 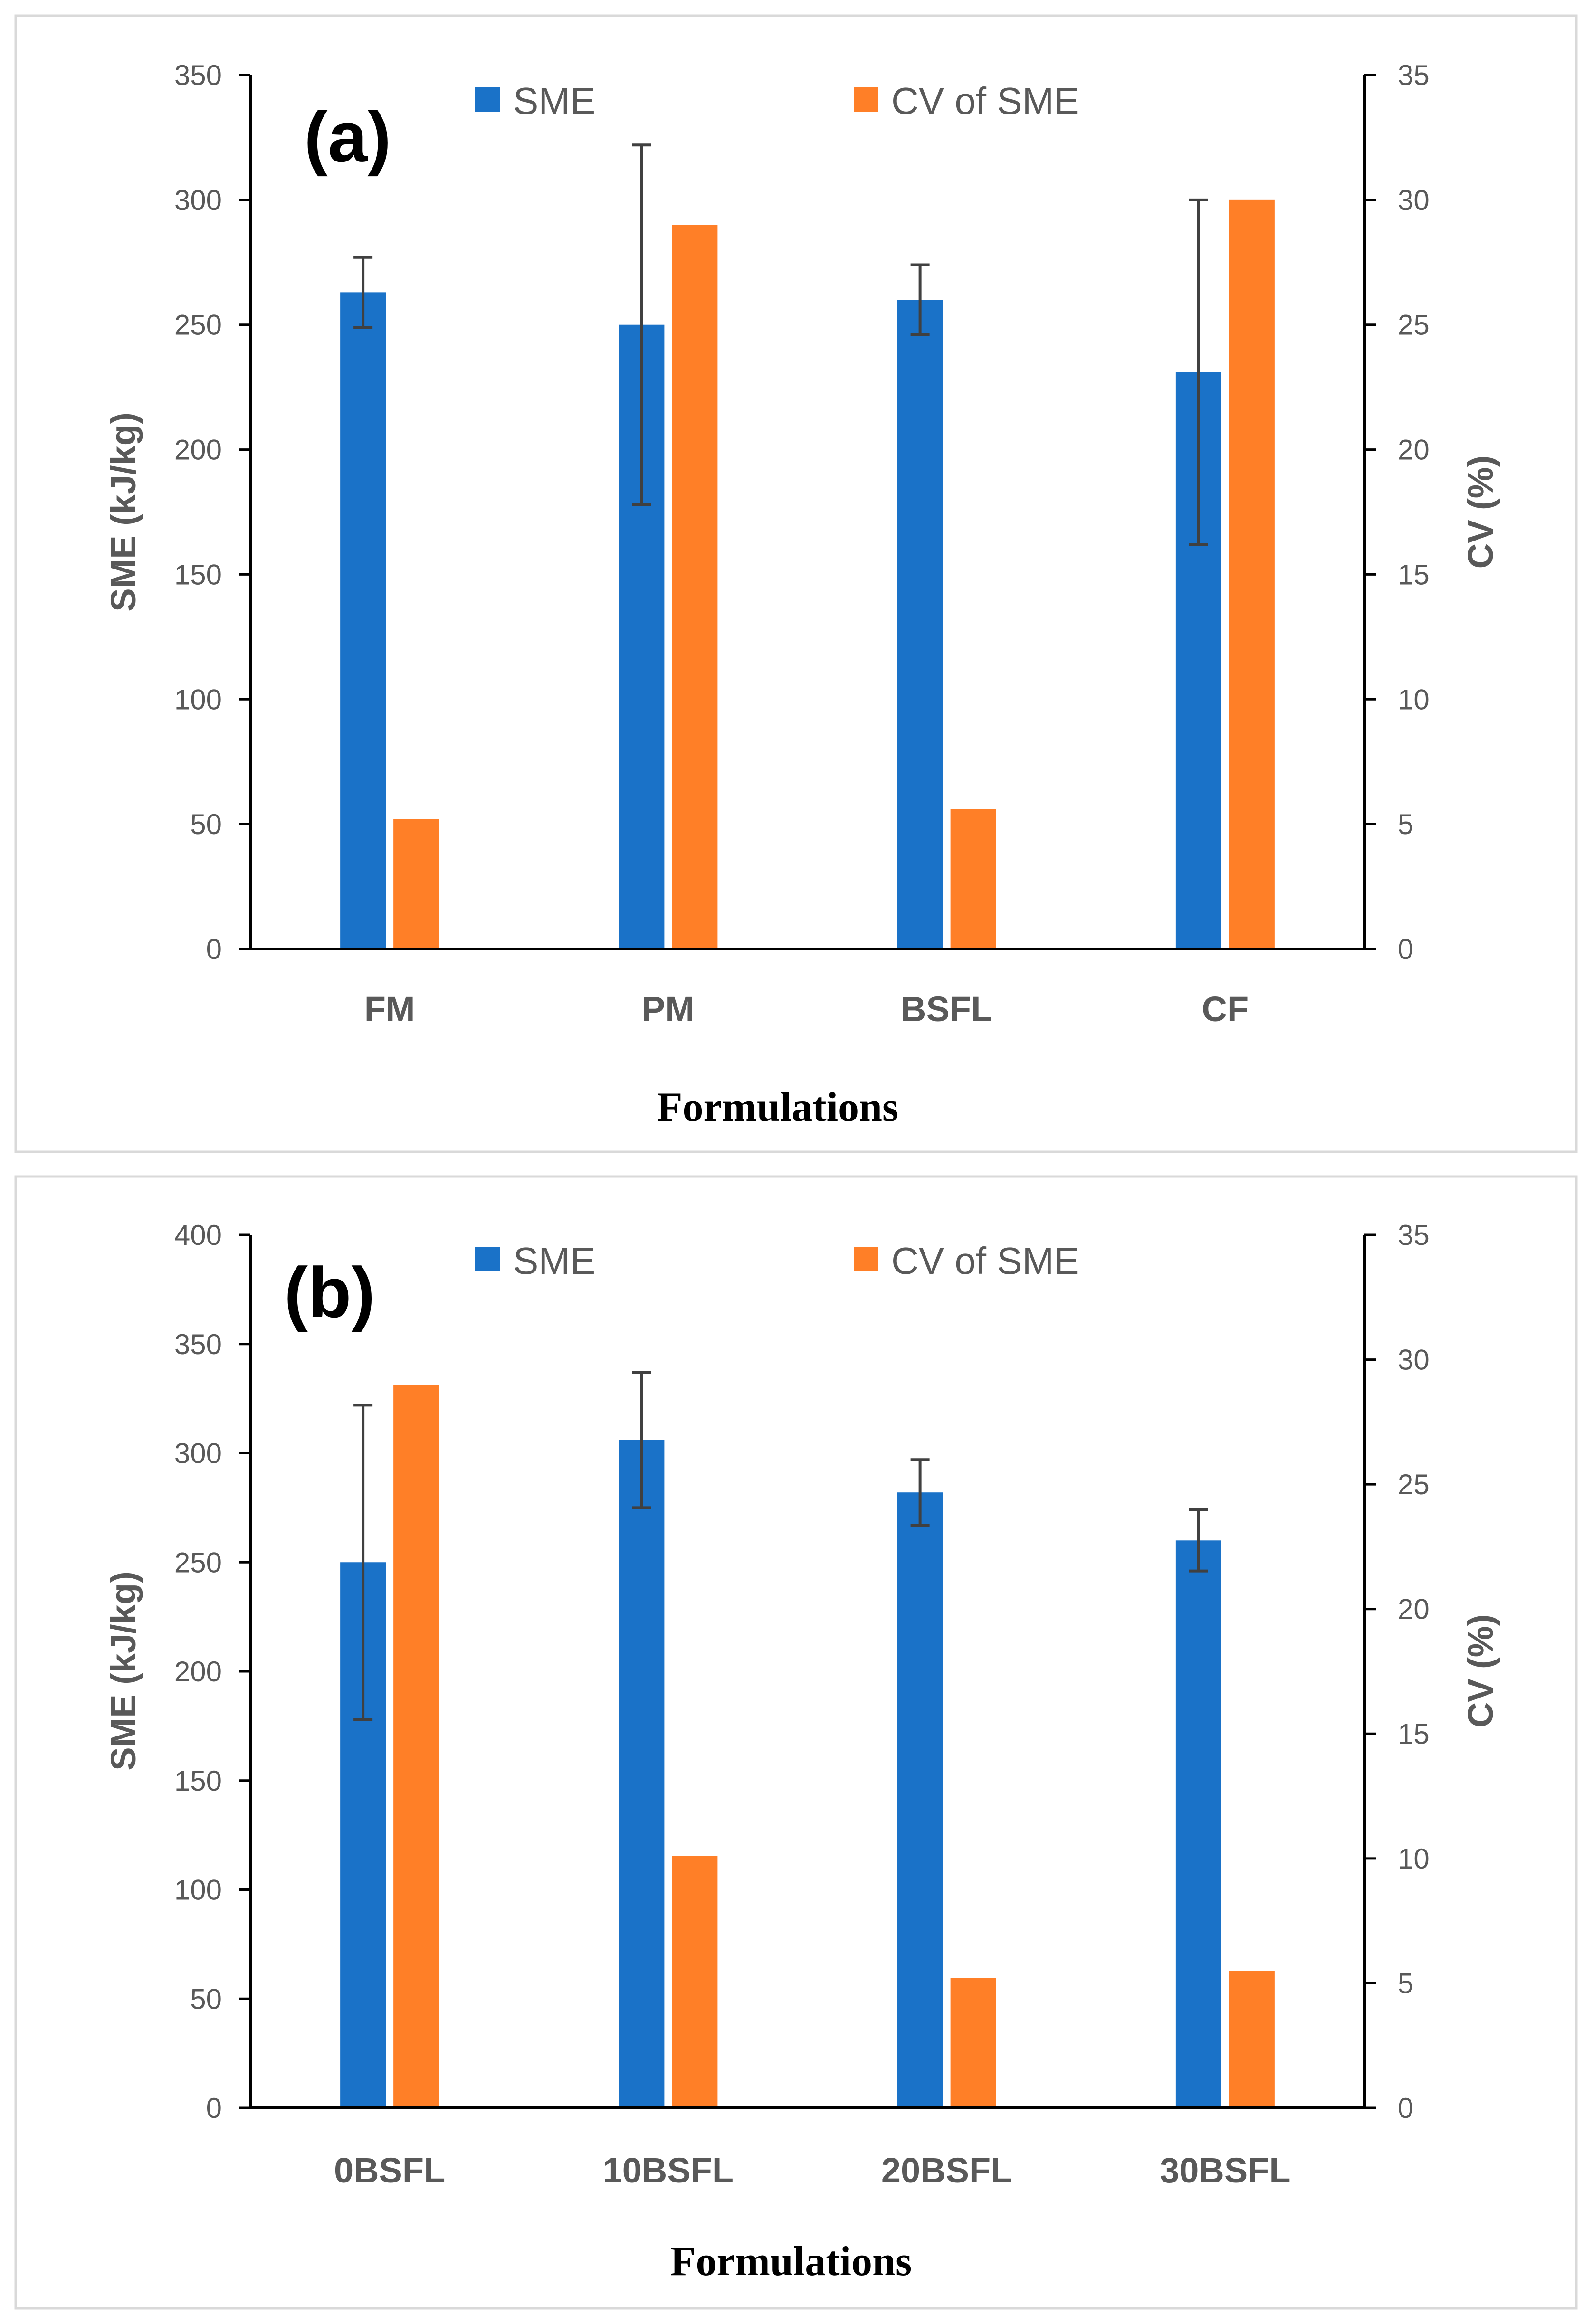 What do you see at coordinates (668, 1009) in the screenshot?
I see `x-tick-label: PM` at bounding box center [668, 1009].